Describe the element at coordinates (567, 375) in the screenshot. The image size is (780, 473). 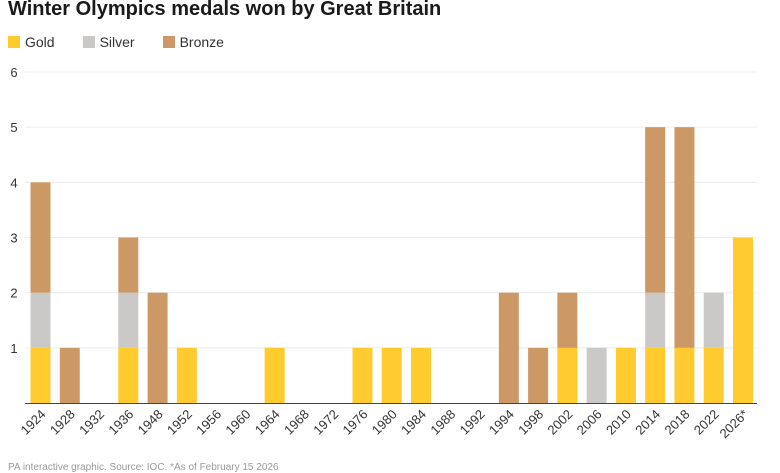
I see `bar-gold-2002` at that location.